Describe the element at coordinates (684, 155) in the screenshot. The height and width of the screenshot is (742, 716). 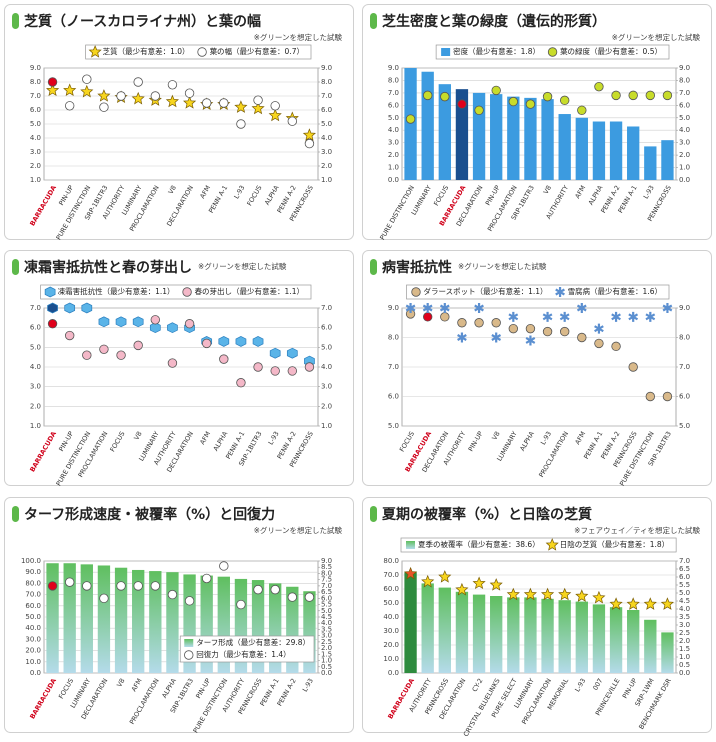
I see `y2-tick-label: 2.0` at that location.